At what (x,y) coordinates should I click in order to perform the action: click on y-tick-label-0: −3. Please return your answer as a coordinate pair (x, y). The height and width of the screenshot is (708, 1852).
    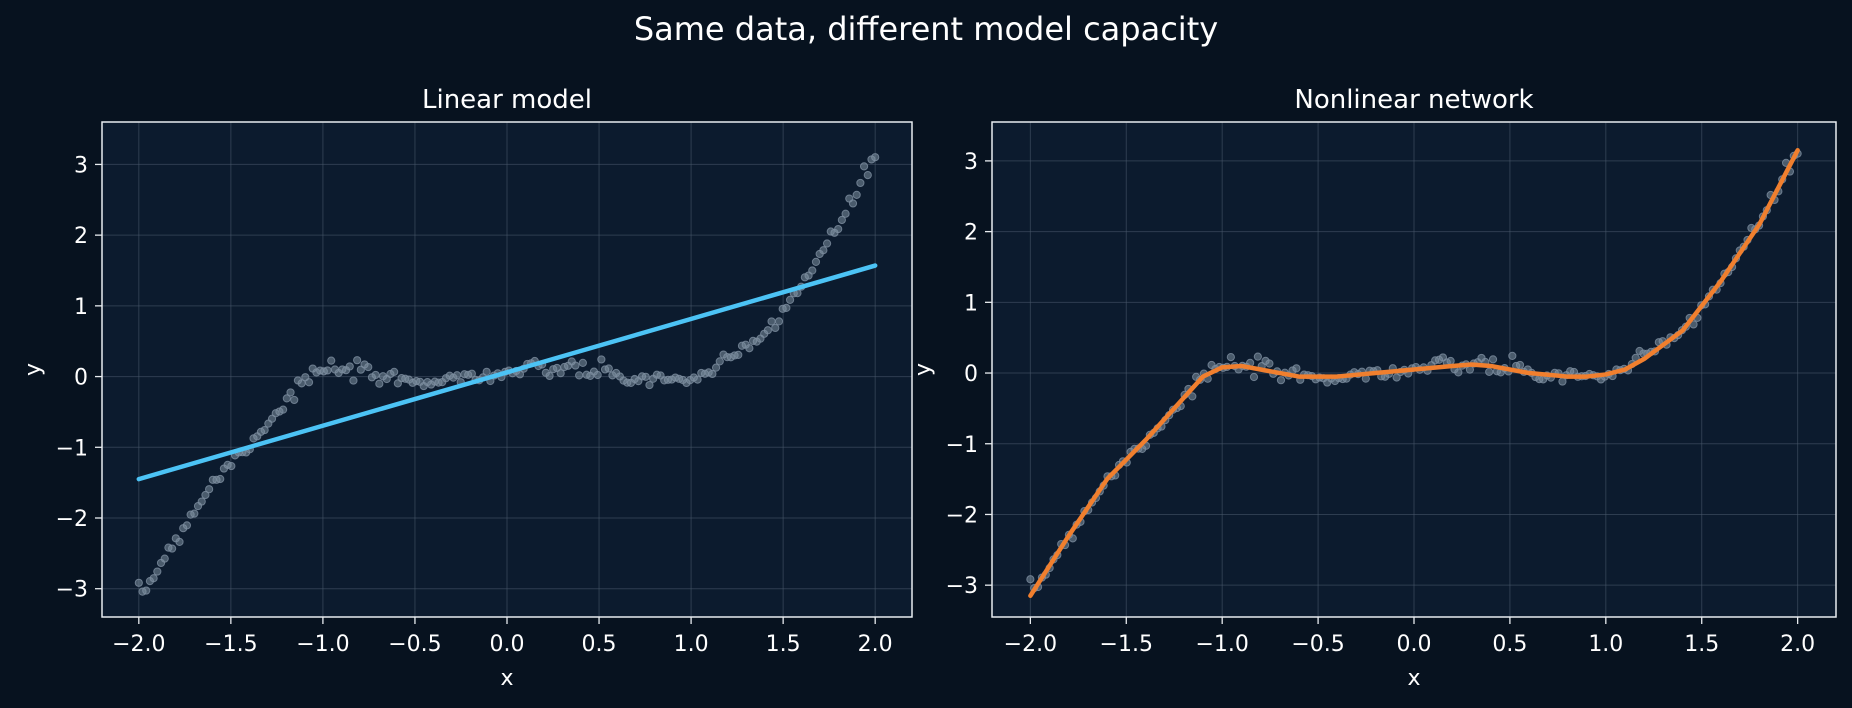
    Looking at the image, I should click on (72, 590).